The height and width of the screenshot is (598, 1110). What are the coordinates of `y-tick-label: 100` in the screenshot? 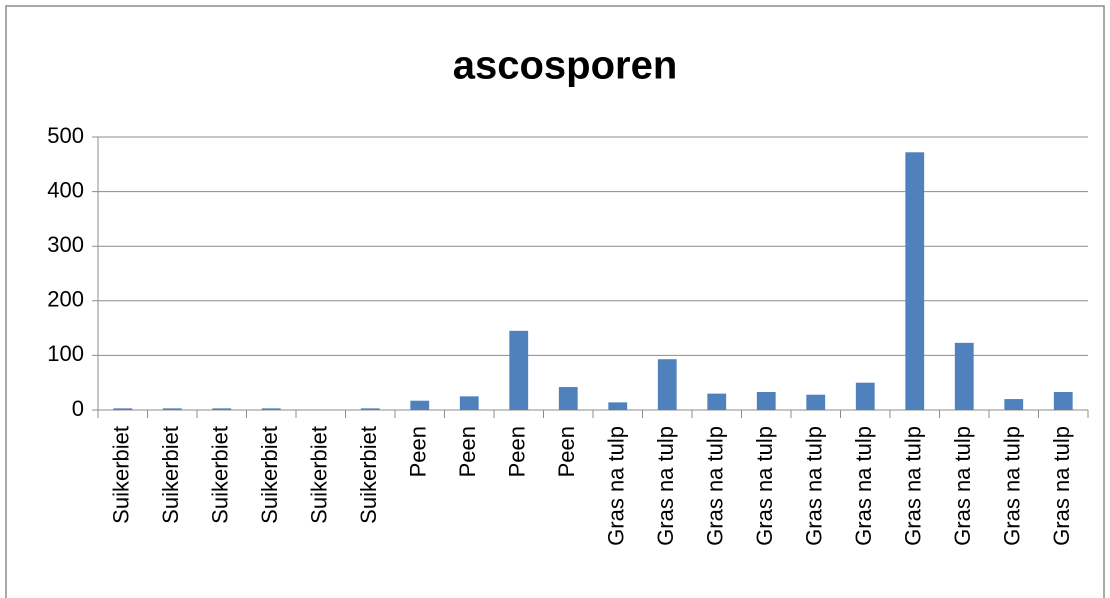 It's located at (65, 353).